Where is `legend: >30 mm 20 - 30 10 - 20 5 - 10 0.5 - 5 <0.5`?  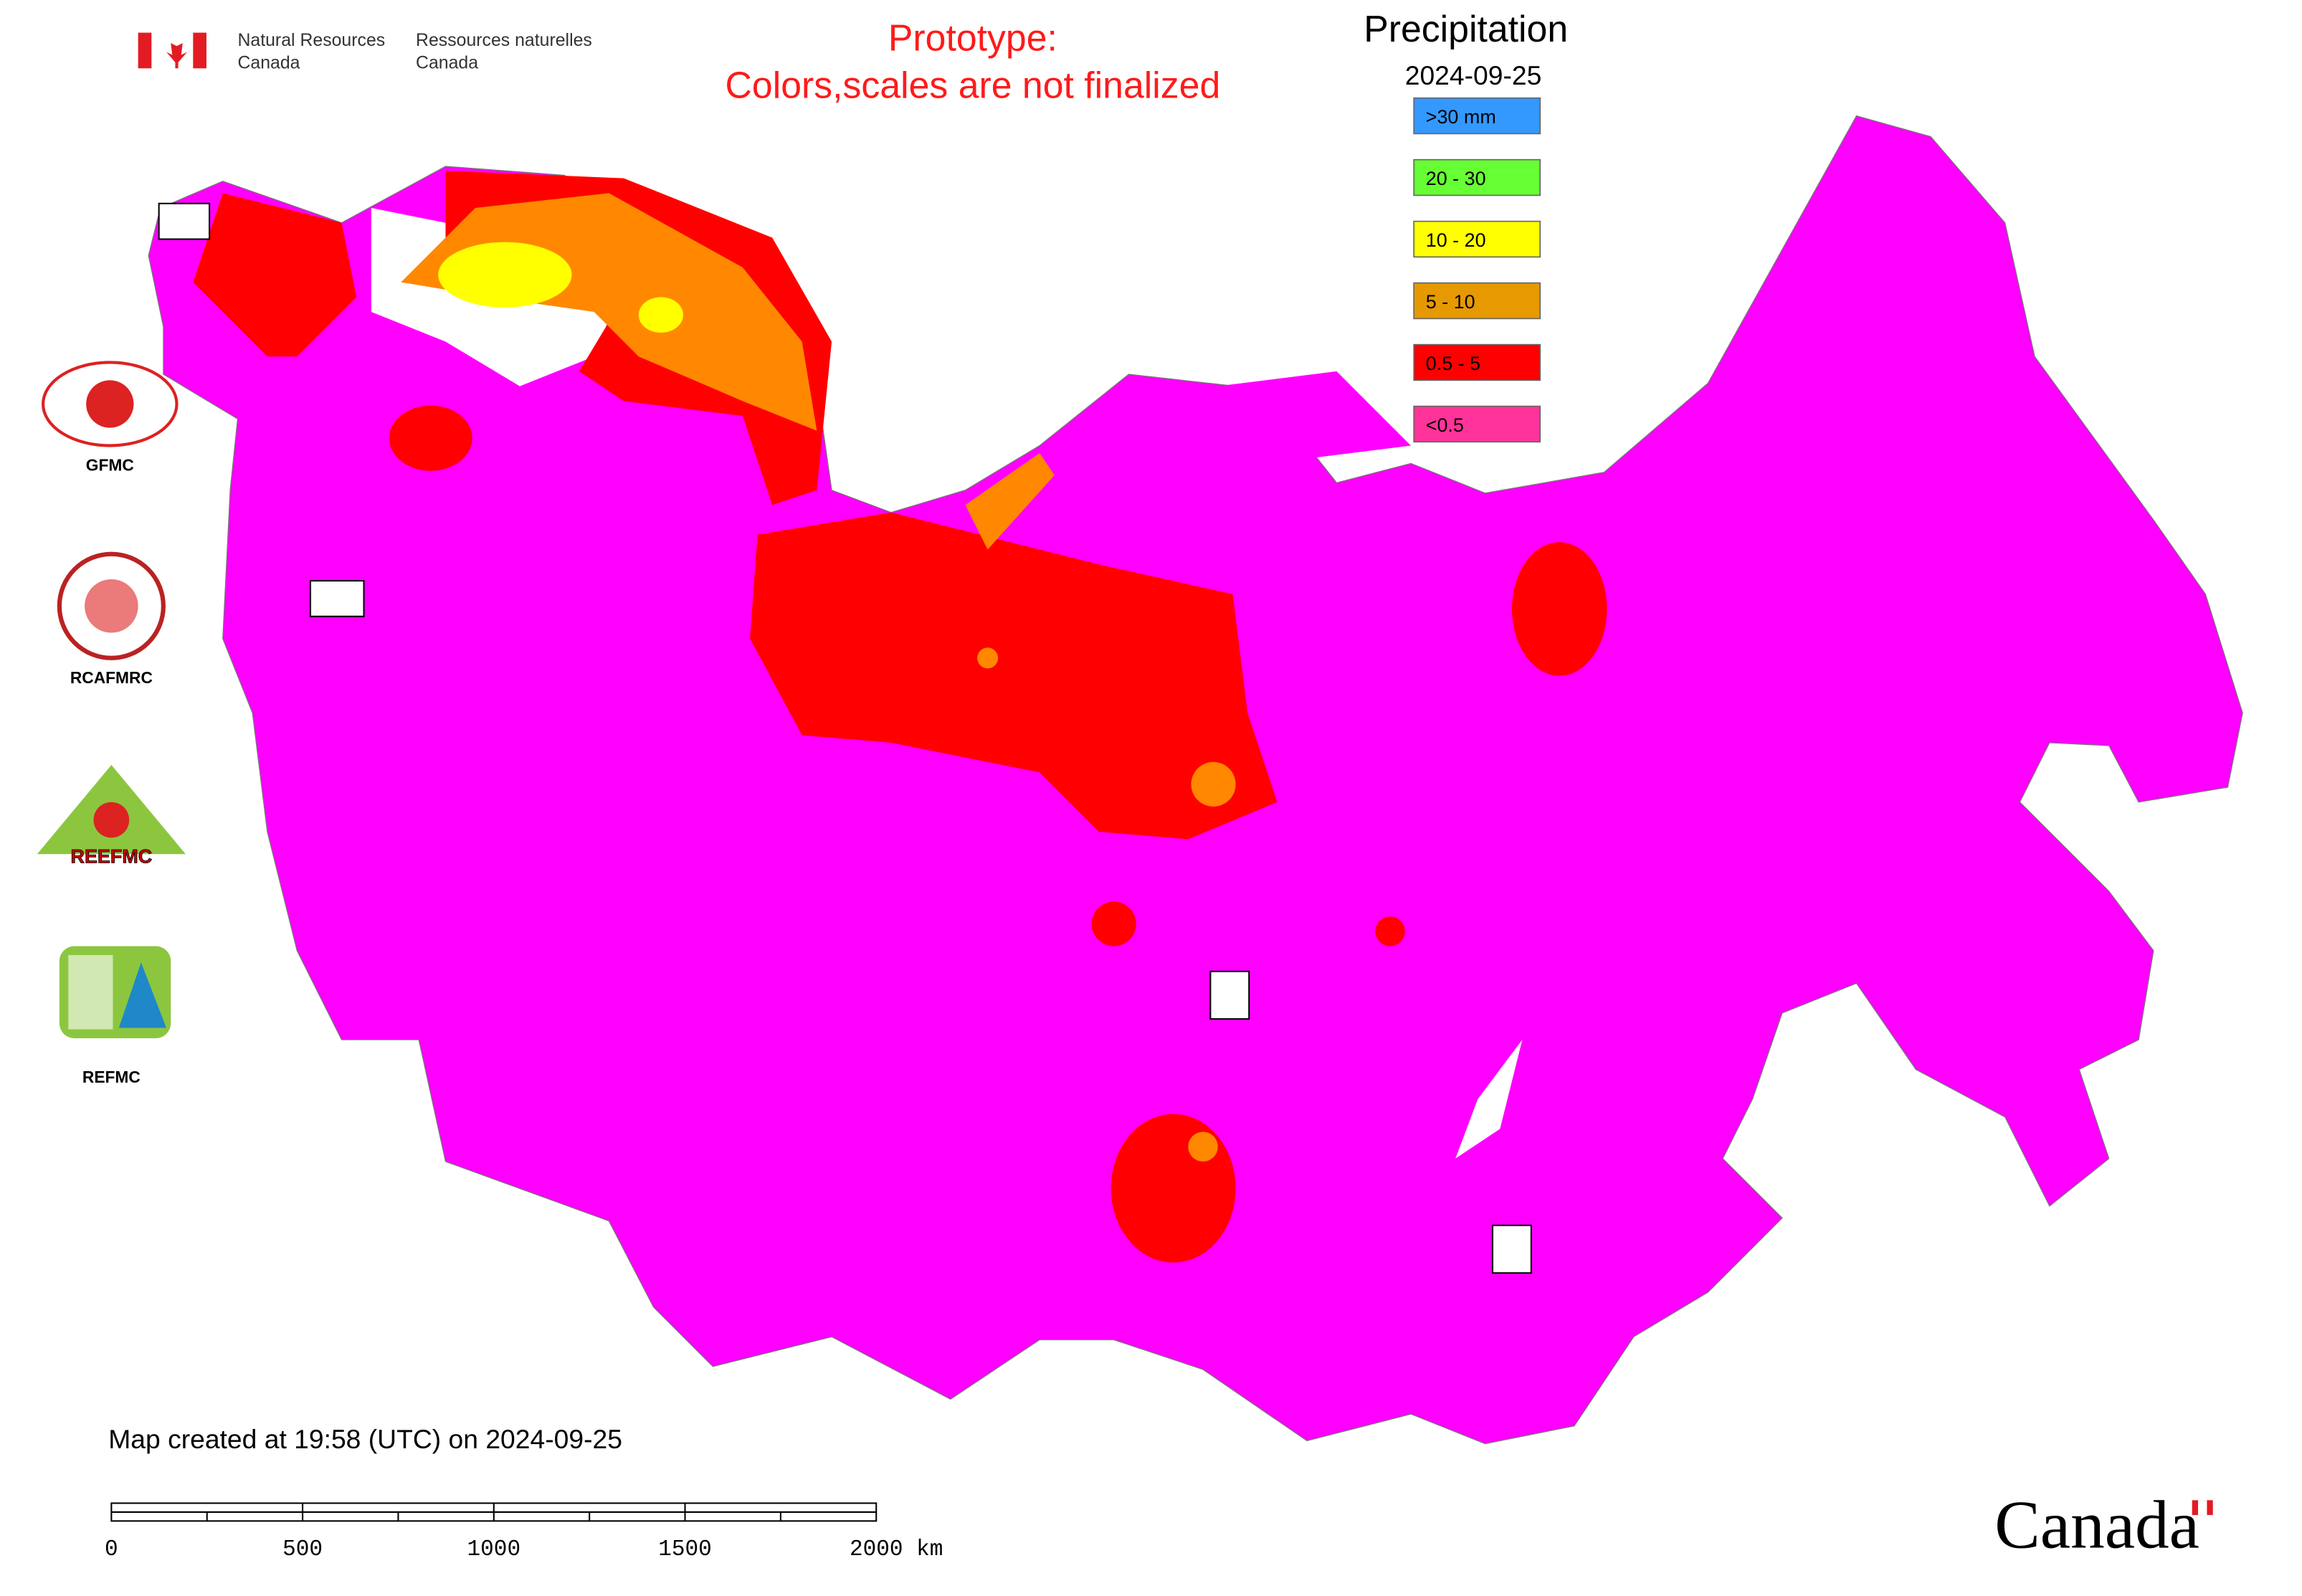 legend: >30 mm 20 - 30 10 - 20 5 - 10 0.5 - 5 <0.5 is located at coordinates (1477, 270).